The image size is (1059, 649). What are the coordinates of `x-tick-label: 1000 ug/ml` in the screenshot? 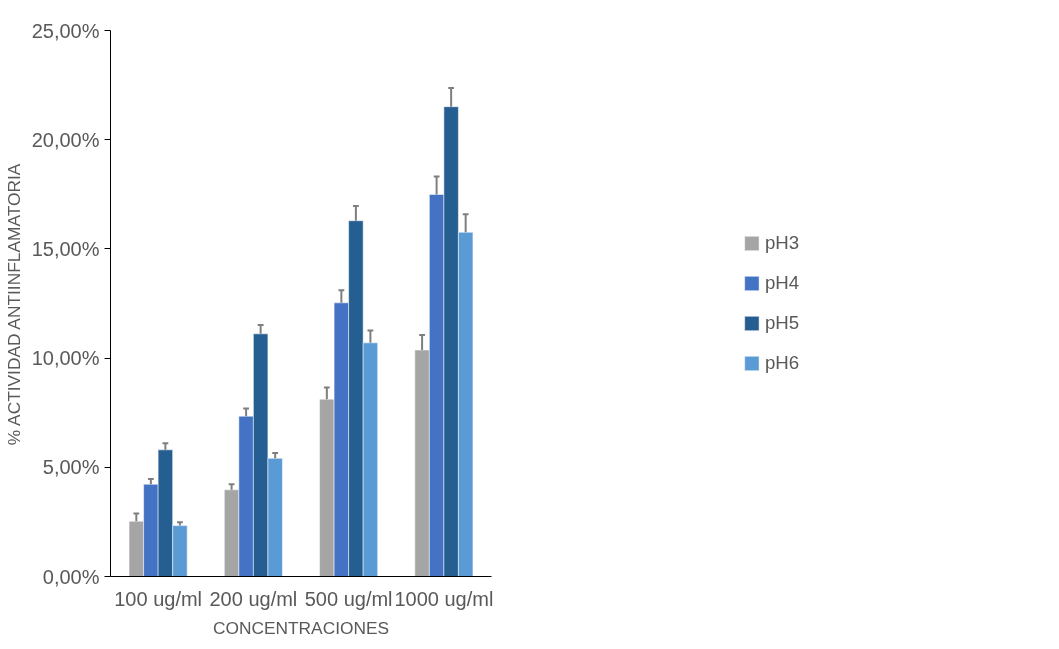 It's located at (444, 598).